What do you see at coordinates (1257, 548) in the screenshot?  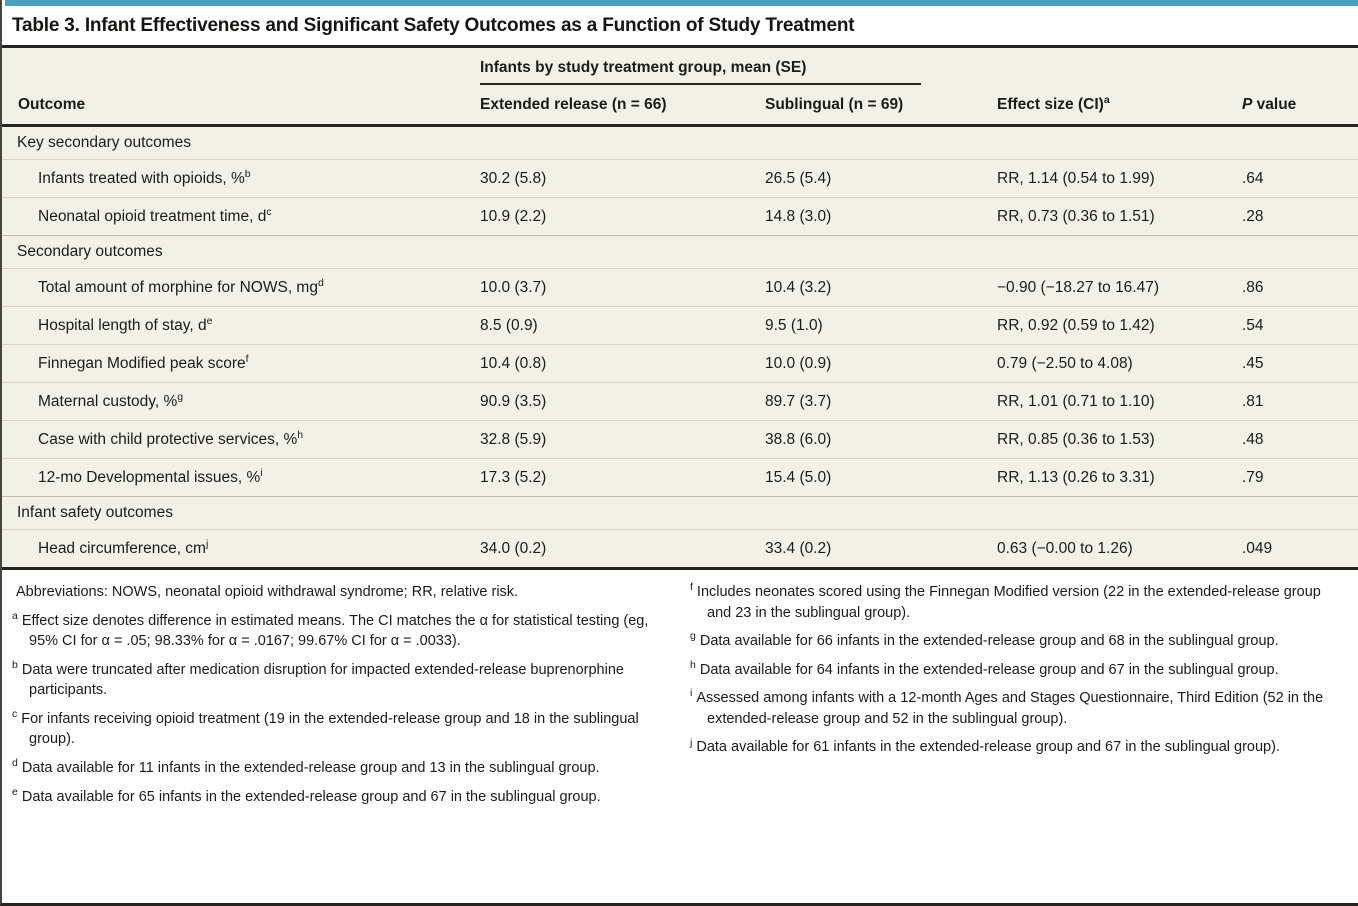 I see `p-value: .049` at bounding box center [1257, 548].